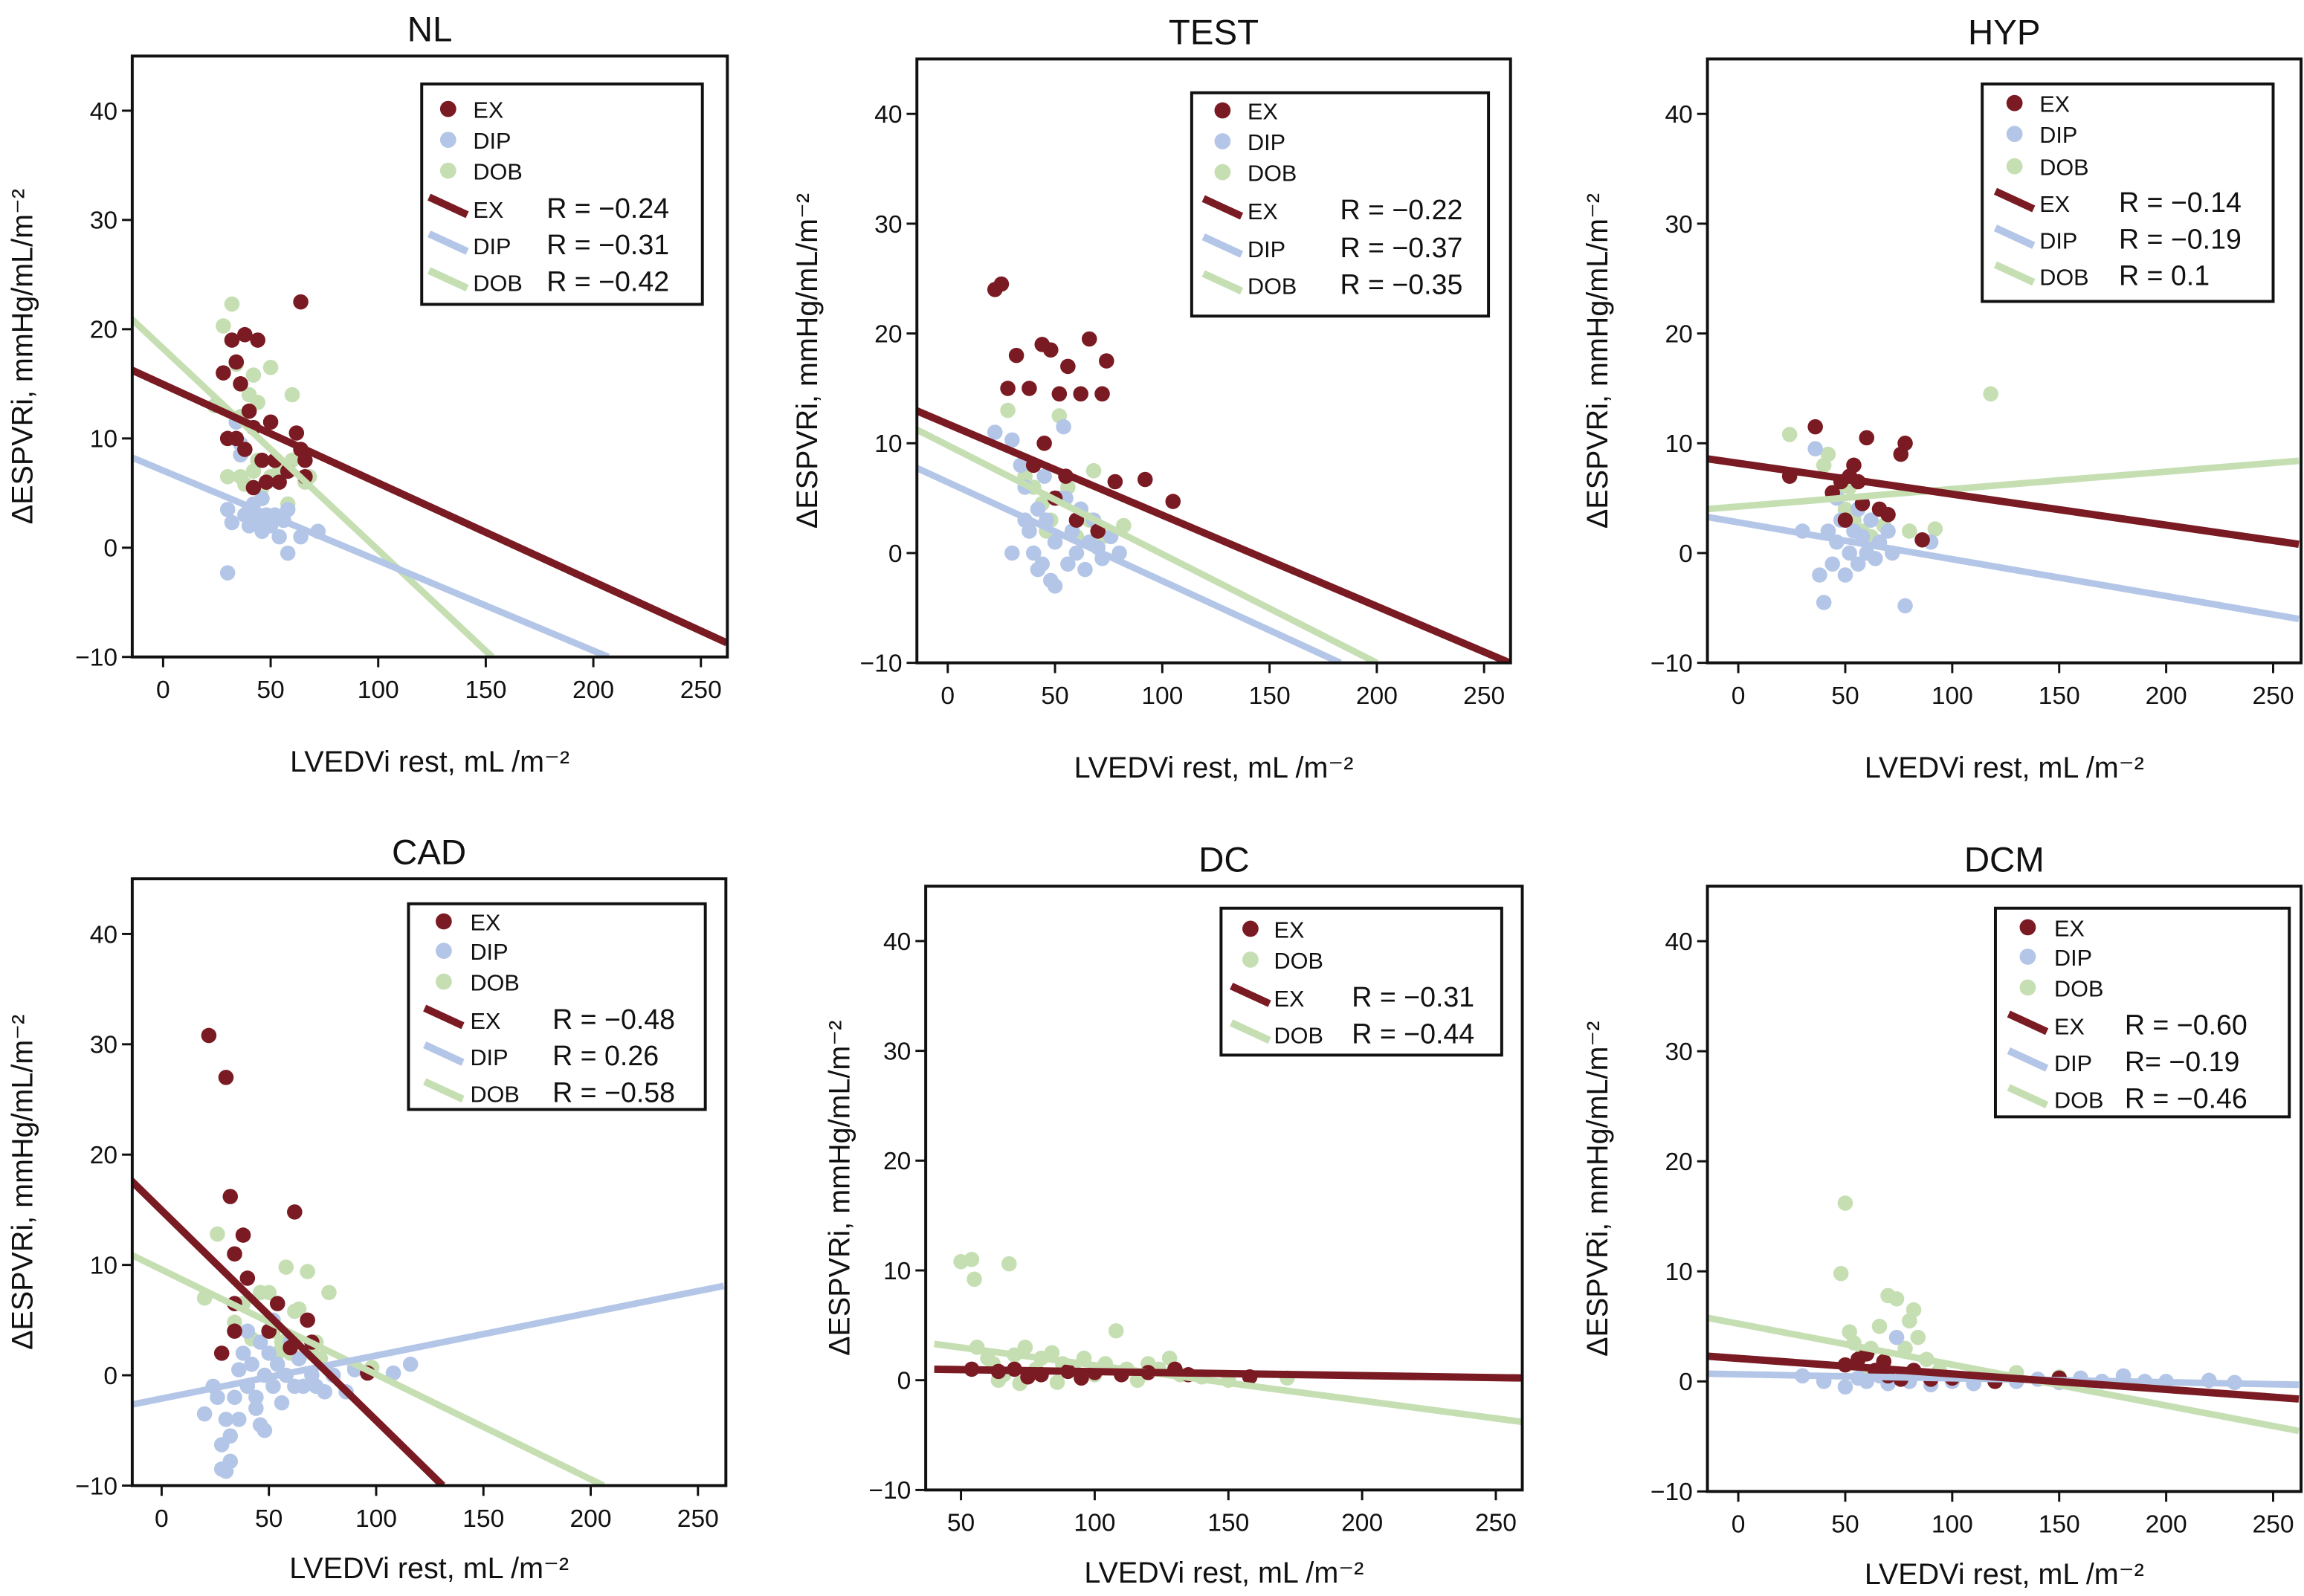 The height and width of the screenshot is (1596, 2304). Describe the element at coordinates (1224, 860) in the screenshot. I see `panel-title: DC` at that location.